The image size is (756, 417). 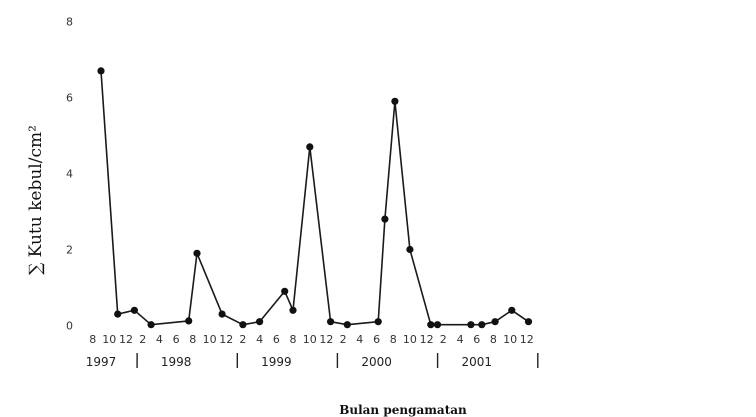 What do you see at coordinates (176, 362) in the screenshot?
I see `year-label: 1998` at bounding box center [176, 362].